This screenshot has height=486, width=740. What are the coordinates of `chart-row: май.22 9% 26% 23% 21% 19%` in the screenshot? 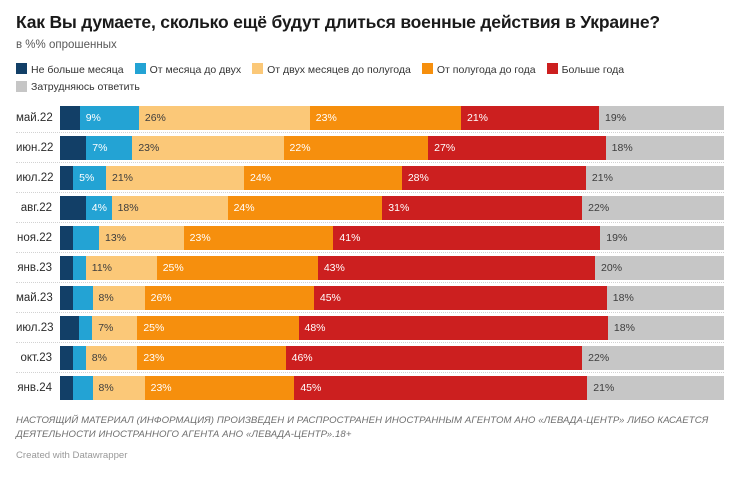 It's located at (370, 118).